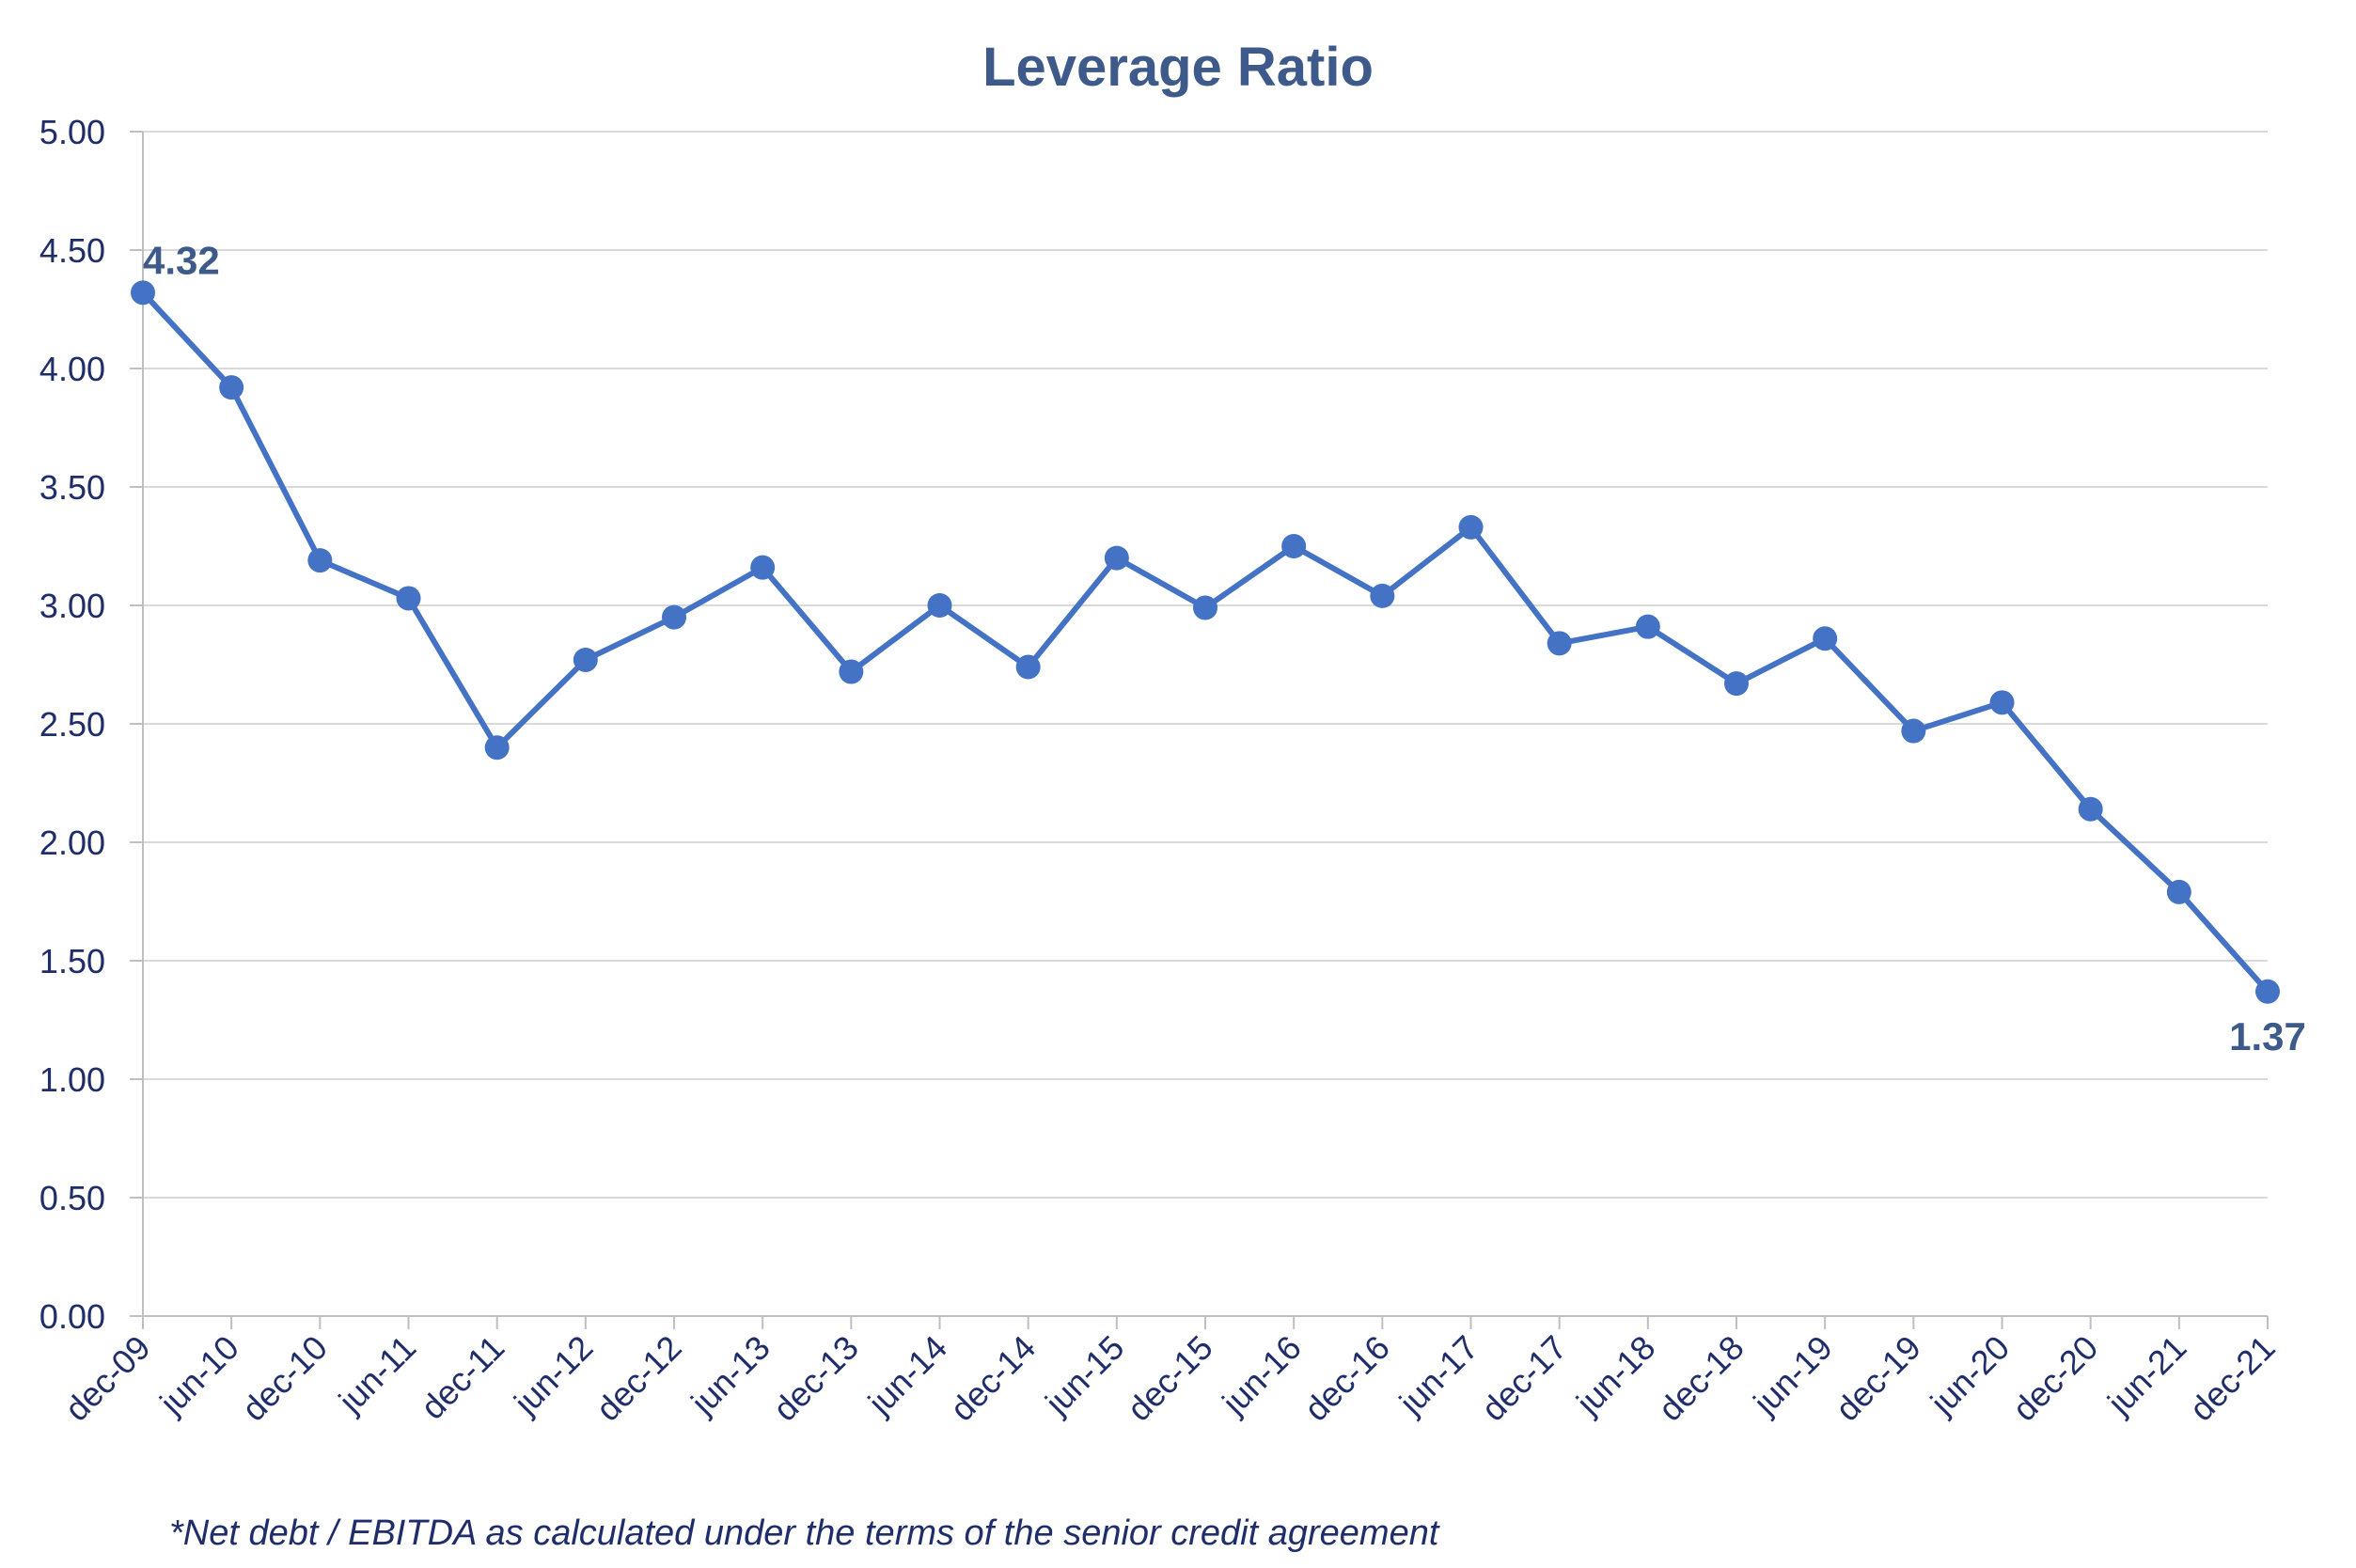 The width and height of the screenshot is (2356, 1568). What do you see at coordinates (1346, 1378) in the screenshot?
I see `x-tick-label: dec-16` at bounding box center [1346, 1378].